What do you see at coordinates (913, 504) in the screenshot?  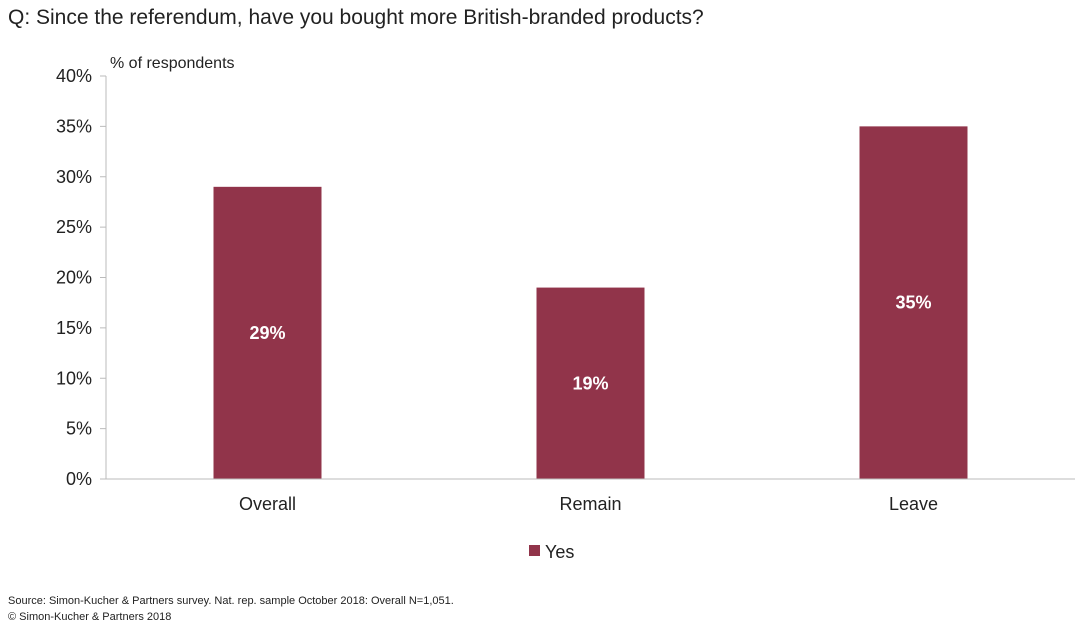 I see `x-tick-label: Leave` at bounding box center [913, 504].